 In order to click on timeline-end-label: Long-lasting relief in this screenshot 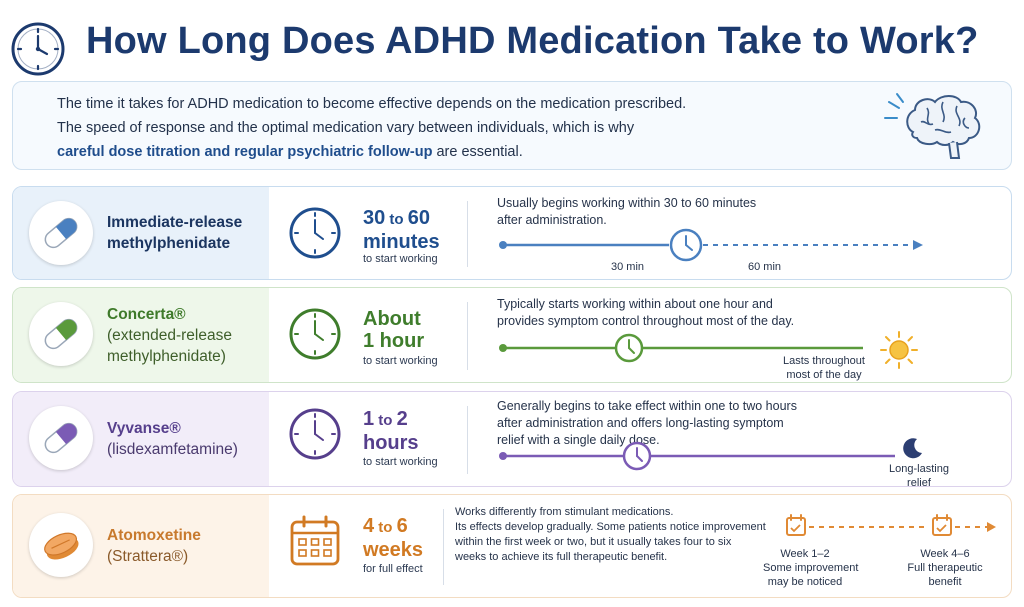, I will do `click(919, 475)`.